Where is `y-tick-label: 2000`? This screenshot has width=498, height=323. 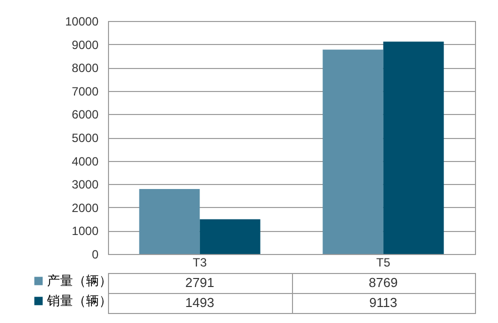 y-tick-label: 2000 is located at coordinates (85, 207).